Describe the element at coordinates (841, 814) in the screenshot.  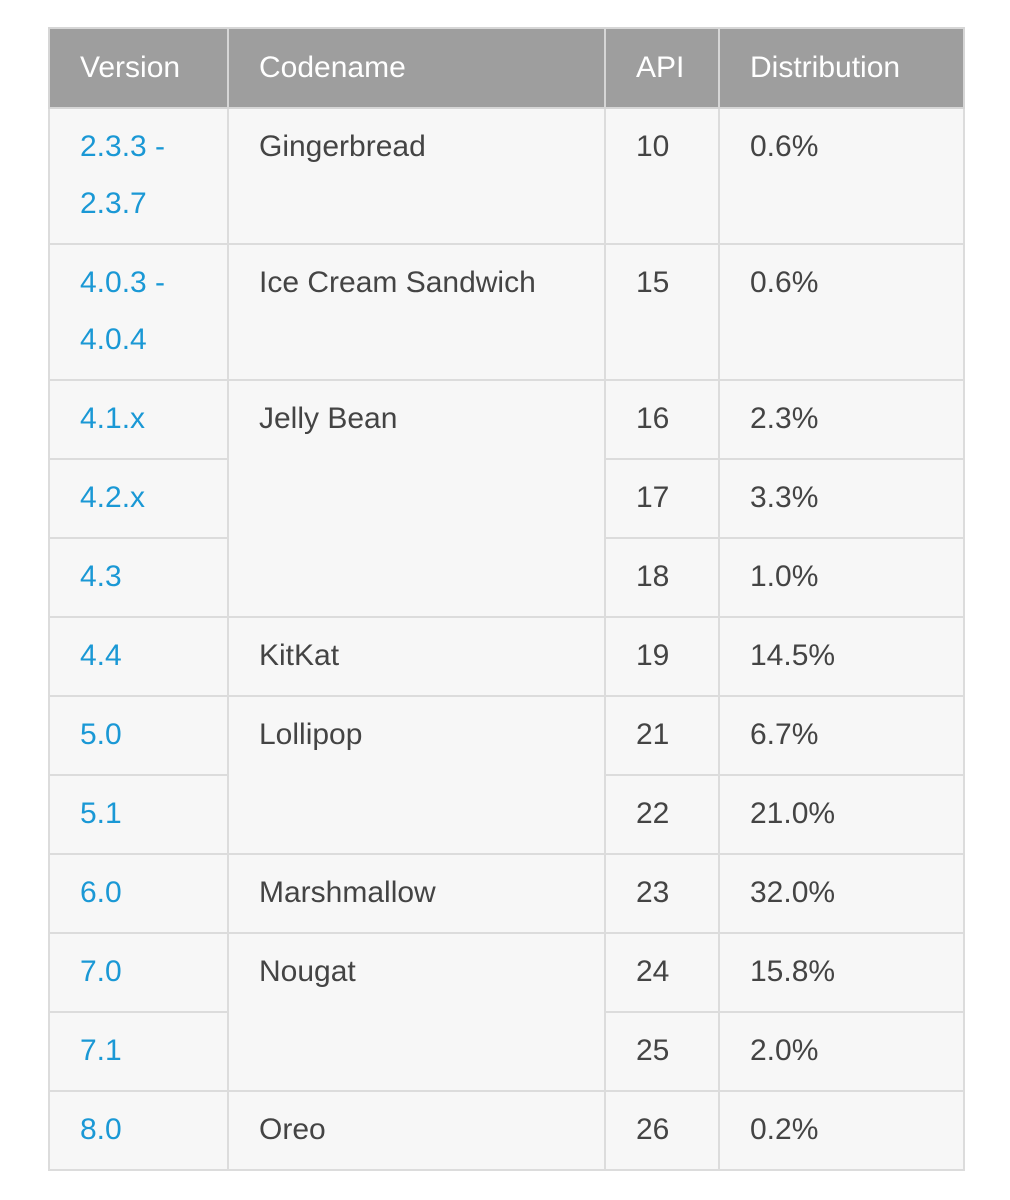
I see `distribution-cell: 21.0%` at that location.